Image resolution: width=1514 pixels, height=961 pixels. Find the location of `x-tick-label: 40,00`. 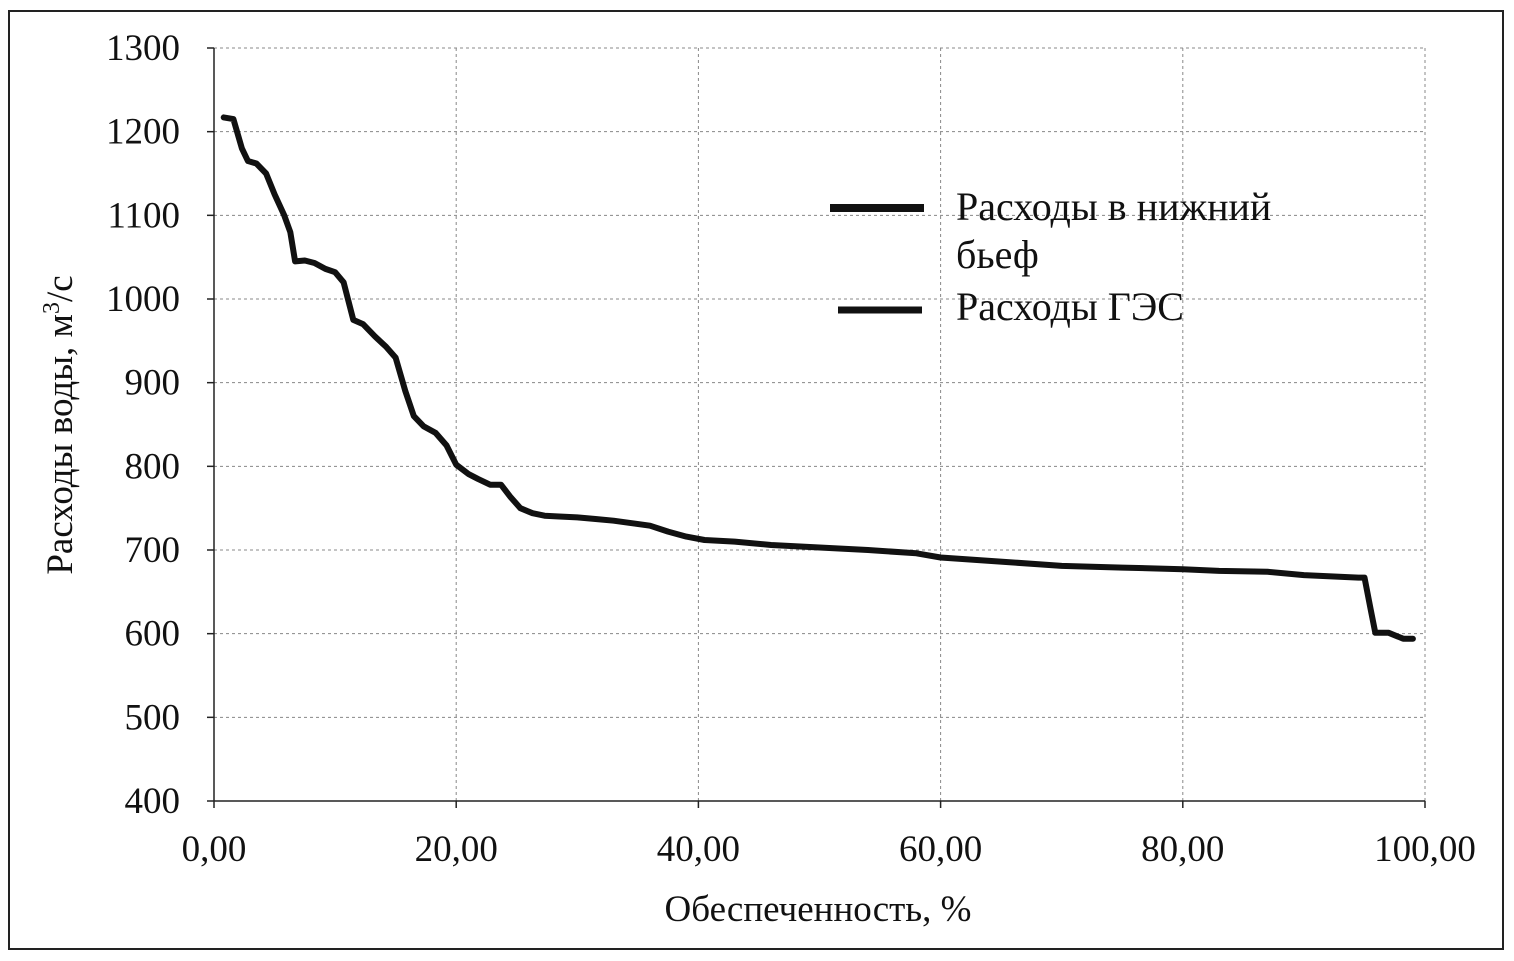

x-tick-label: 40,00 is located at coordinates (698, 849).